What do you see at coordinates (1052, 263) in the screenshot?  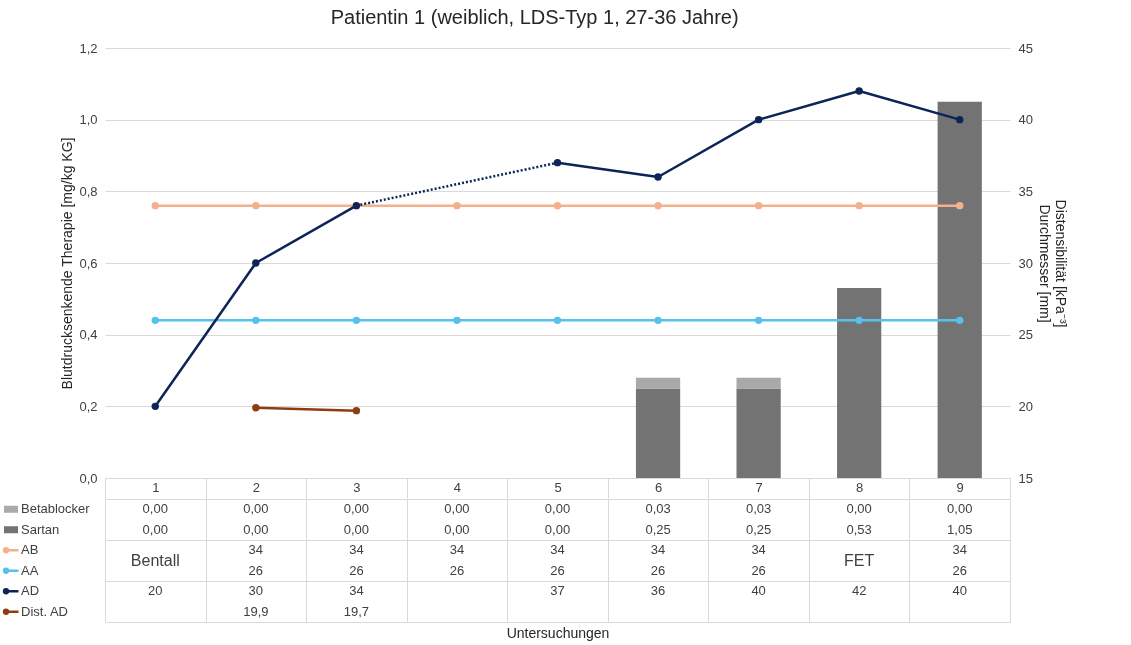 I see `y2-axis-title: Distensibilität [kPa⁻³] Durchmesser [mm]` at bounding box center [1052, 263].